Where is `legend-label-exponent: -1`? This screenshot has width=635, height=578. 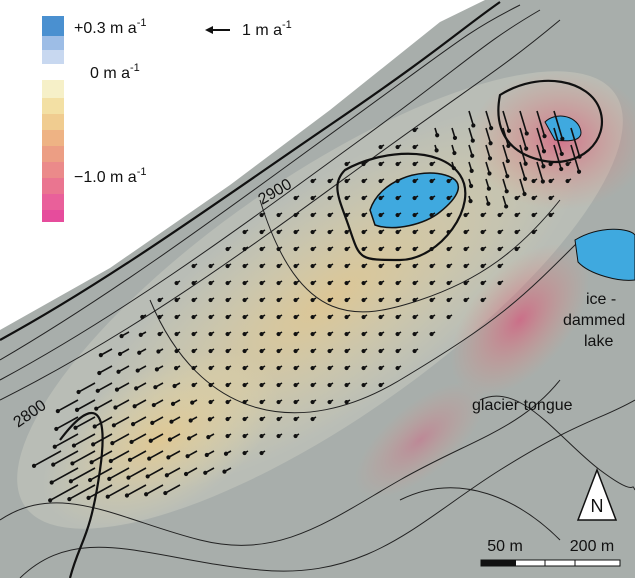
legend-label-exponent: -1 is located at coordinates (142, 23).